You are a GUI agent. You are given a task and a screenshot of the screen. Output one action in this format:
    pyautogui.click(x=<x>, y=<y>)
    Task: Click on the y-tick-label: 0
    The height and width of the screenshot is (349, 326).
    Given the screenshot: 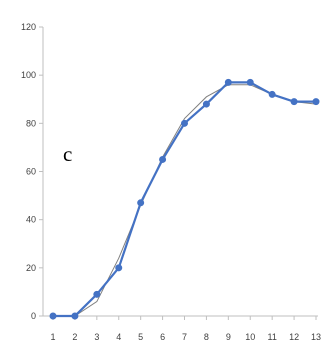 What is the action you would take?
    pyautogui.click(x=33, y=316)
    